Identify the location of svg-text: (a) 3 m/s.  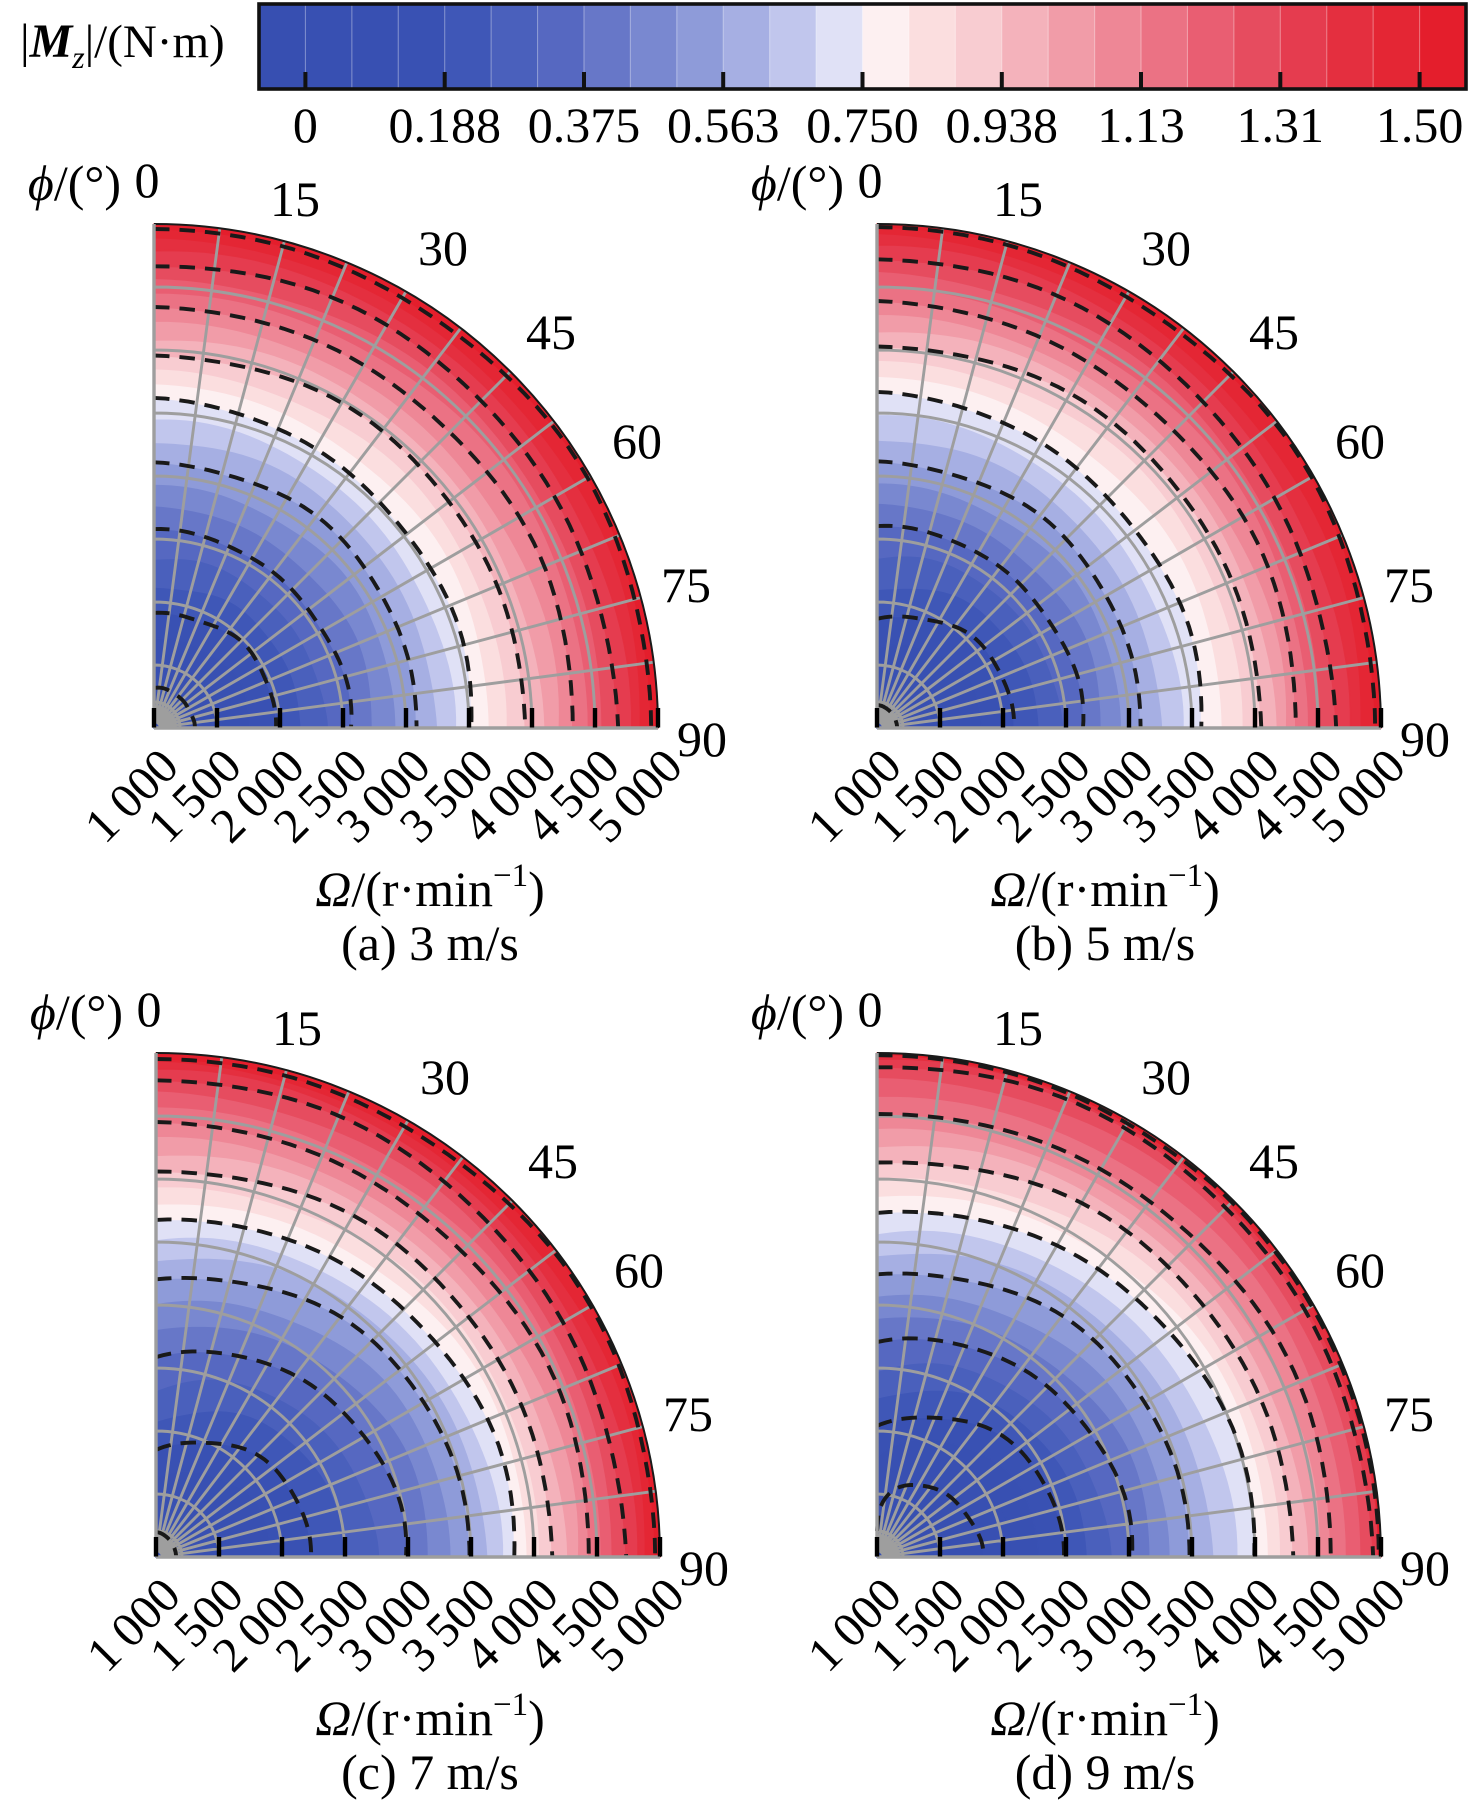
(430, 943).